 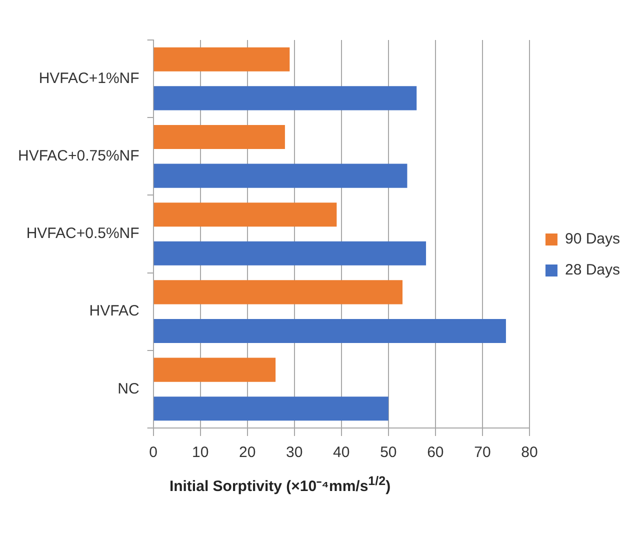 I want to click on x-axis-title: Initial Sorptivity (×10⁻⁴mm/s$^{1/2}$), so click(x=280, y=484).